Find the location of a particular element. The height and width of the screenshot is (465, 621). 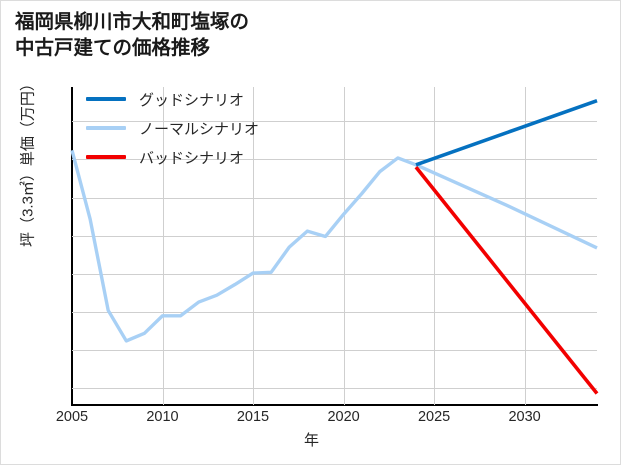

legend-item: ノーマルシナリオ is located at coordinates (172, 128).